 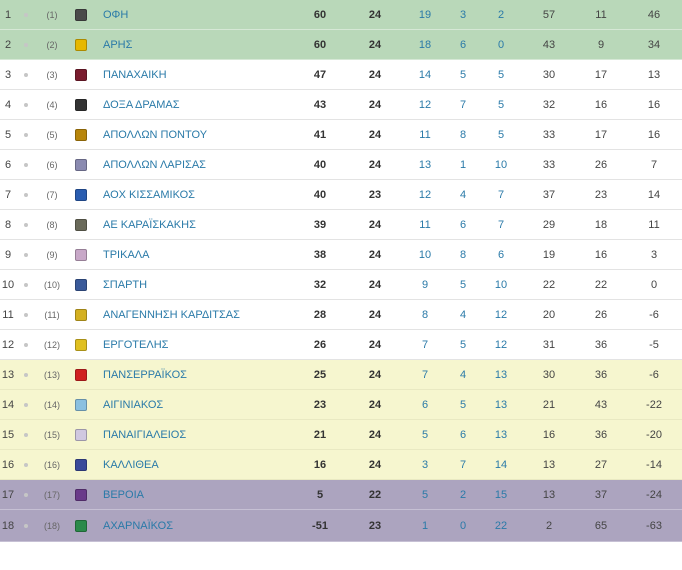 What do you see at coordinates (8, 464) in the screenshot?
I see `position-cell: 16` at bounding box center [8, 464].